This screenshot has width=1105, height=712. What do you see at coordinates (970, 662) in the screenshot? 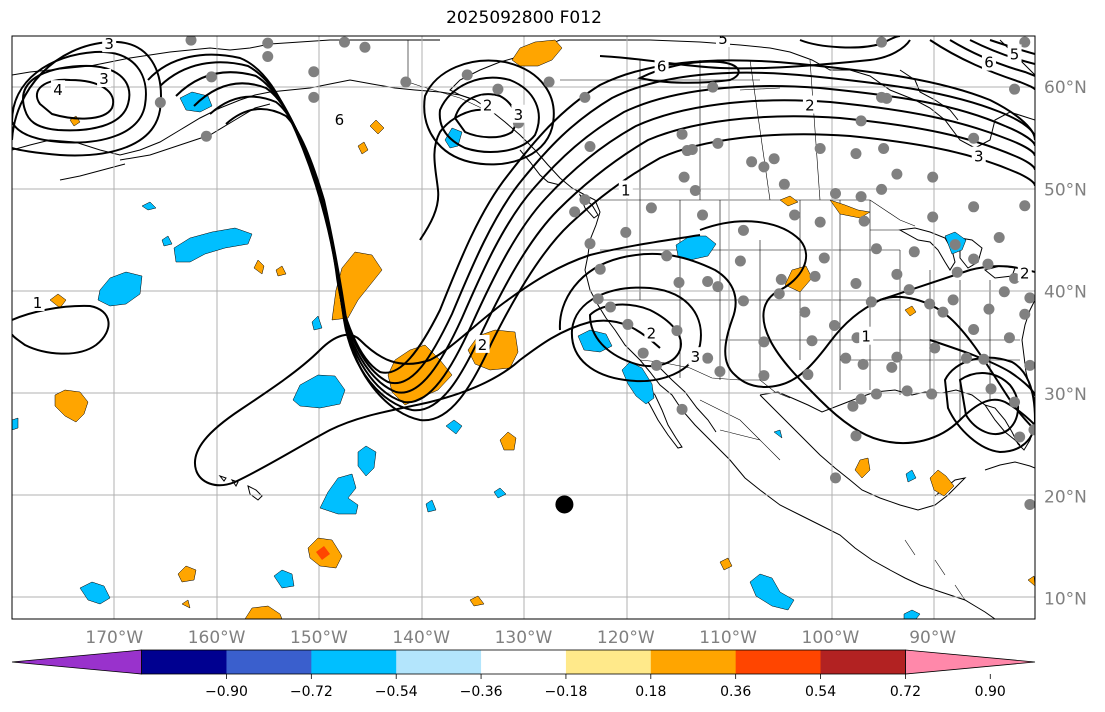
I see `colorbar-extend-max` at bounding box center [970, 662].